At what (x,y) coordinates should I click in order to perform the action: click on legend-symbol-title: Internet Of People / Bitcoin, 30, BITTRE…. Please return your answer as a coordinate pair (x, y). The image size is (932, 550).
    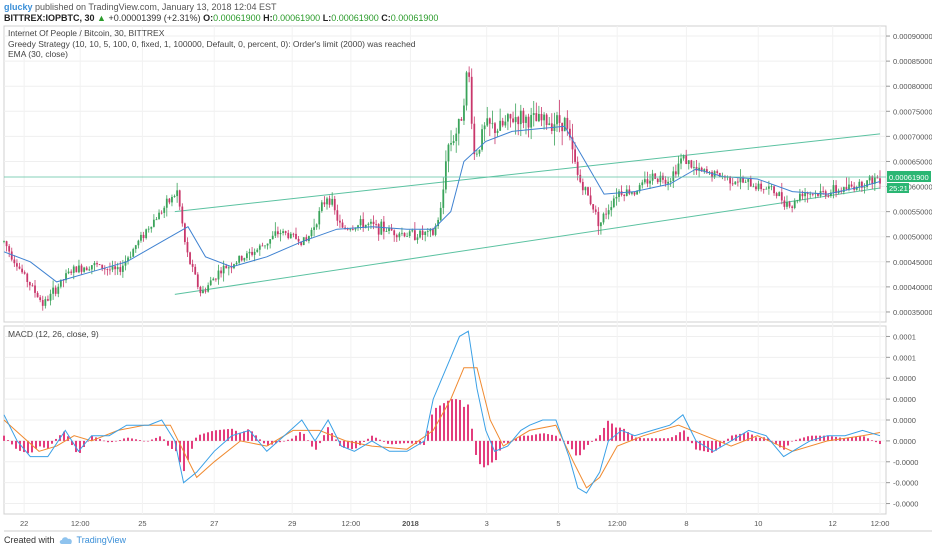
    Looking at the image, I should click on (86, 33).